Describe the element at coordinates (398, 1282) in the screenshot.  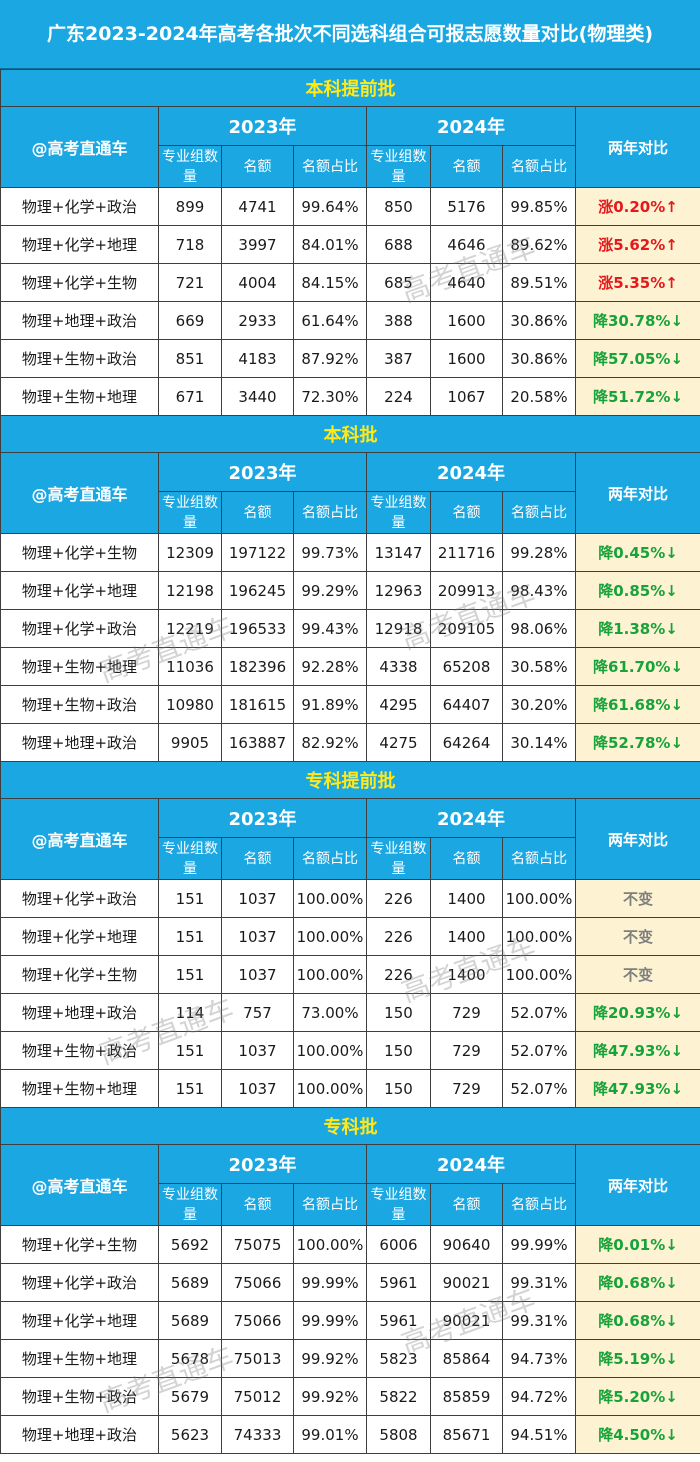
I see `groups-2024-cell: 5961` at that location.